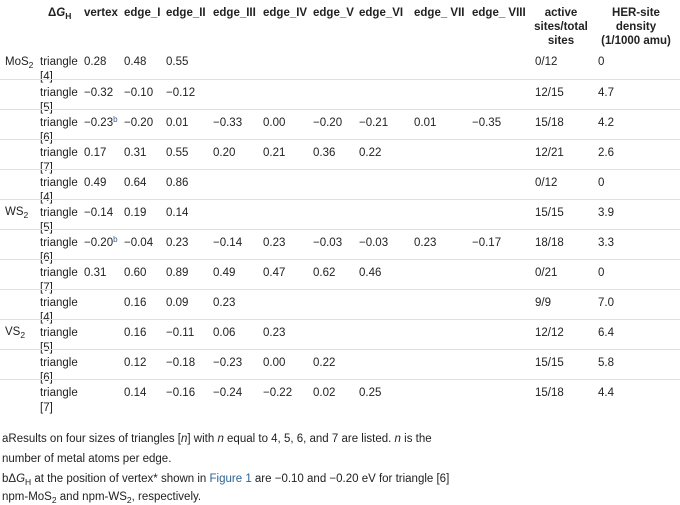 This screenshot has width=680, height=505. I want to click on figure-1-link: Figure 1, so click(230, 479).